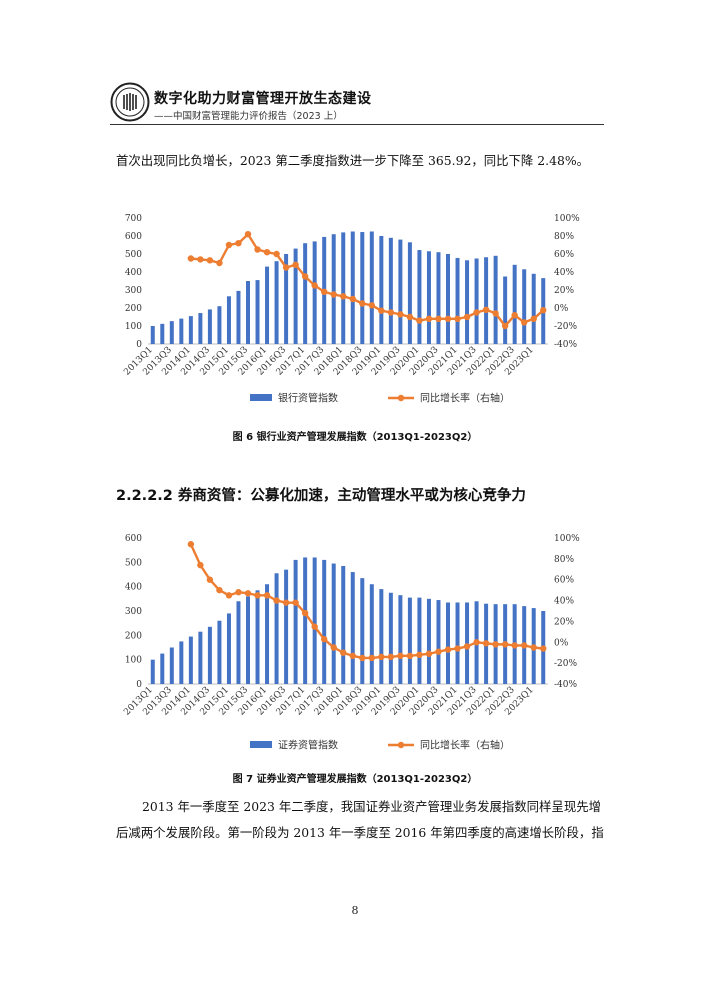 This screenshot has width=710, height=1004. What do you see at coordinates (133, 661) in the screenshot?
I see `left-axis-tick-label: 100` at bounding box center [133, 661].